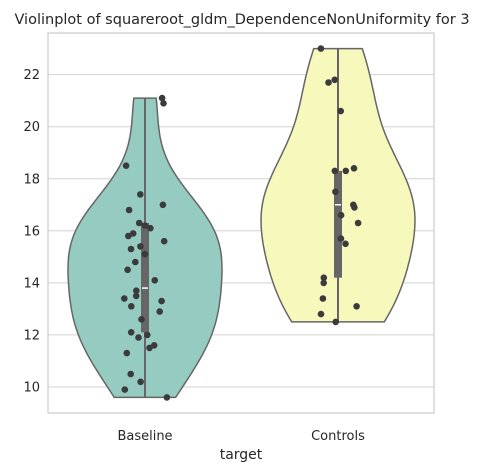 This screenshot has width=482, height=473. I want to click on y-tick-label: 10, so click(31, 387).